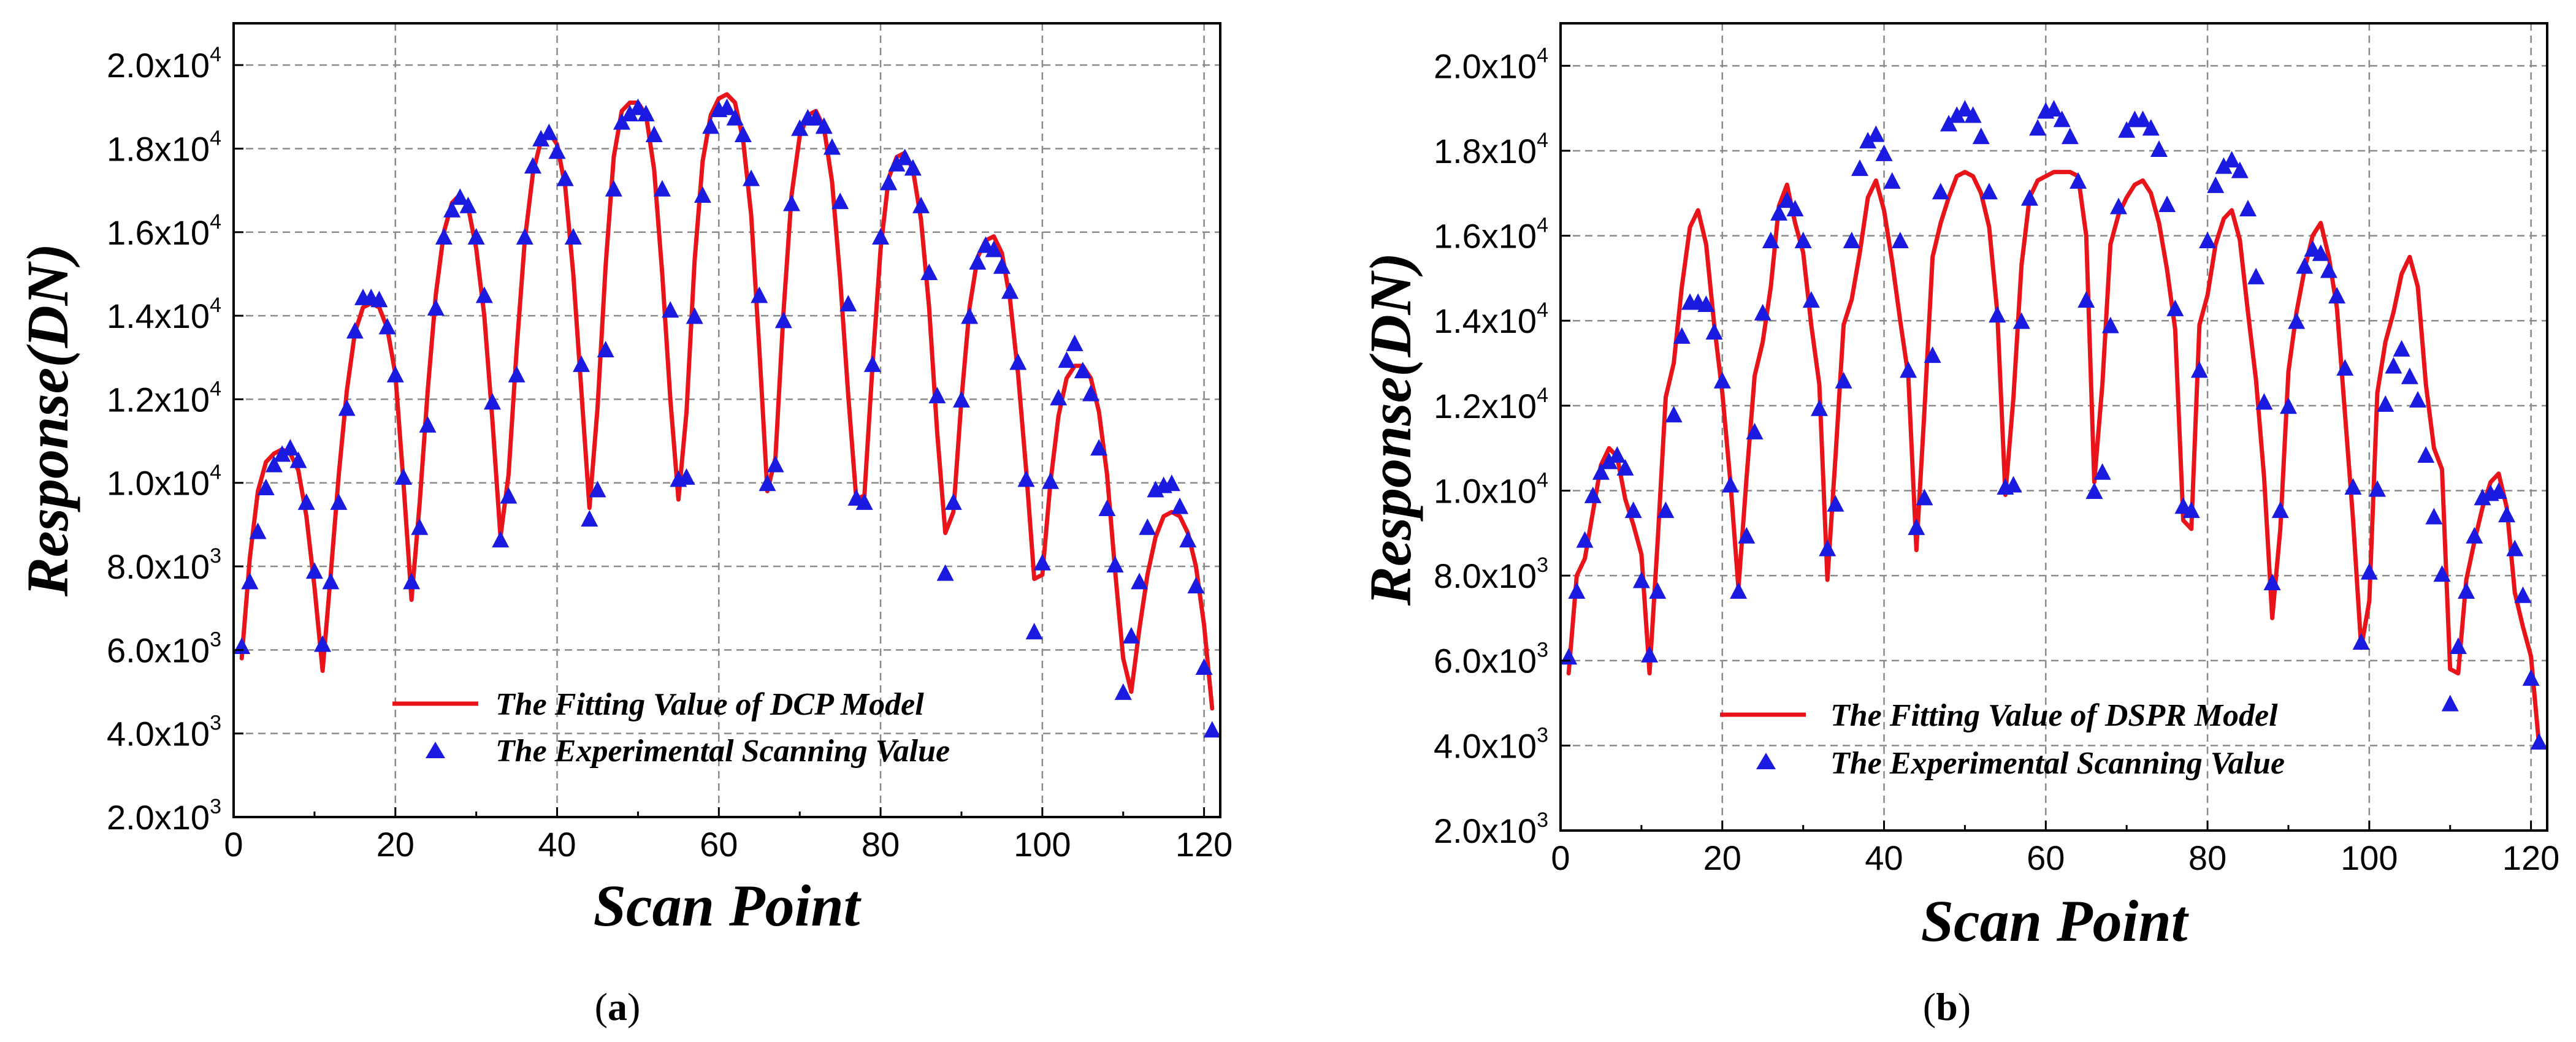 The height and width of the screenshot is (1042, 2576). What do you see at coordinates (395, 844) in the screenshot?
I see `x-tick-label: 20` at bounding box center [395, 844].